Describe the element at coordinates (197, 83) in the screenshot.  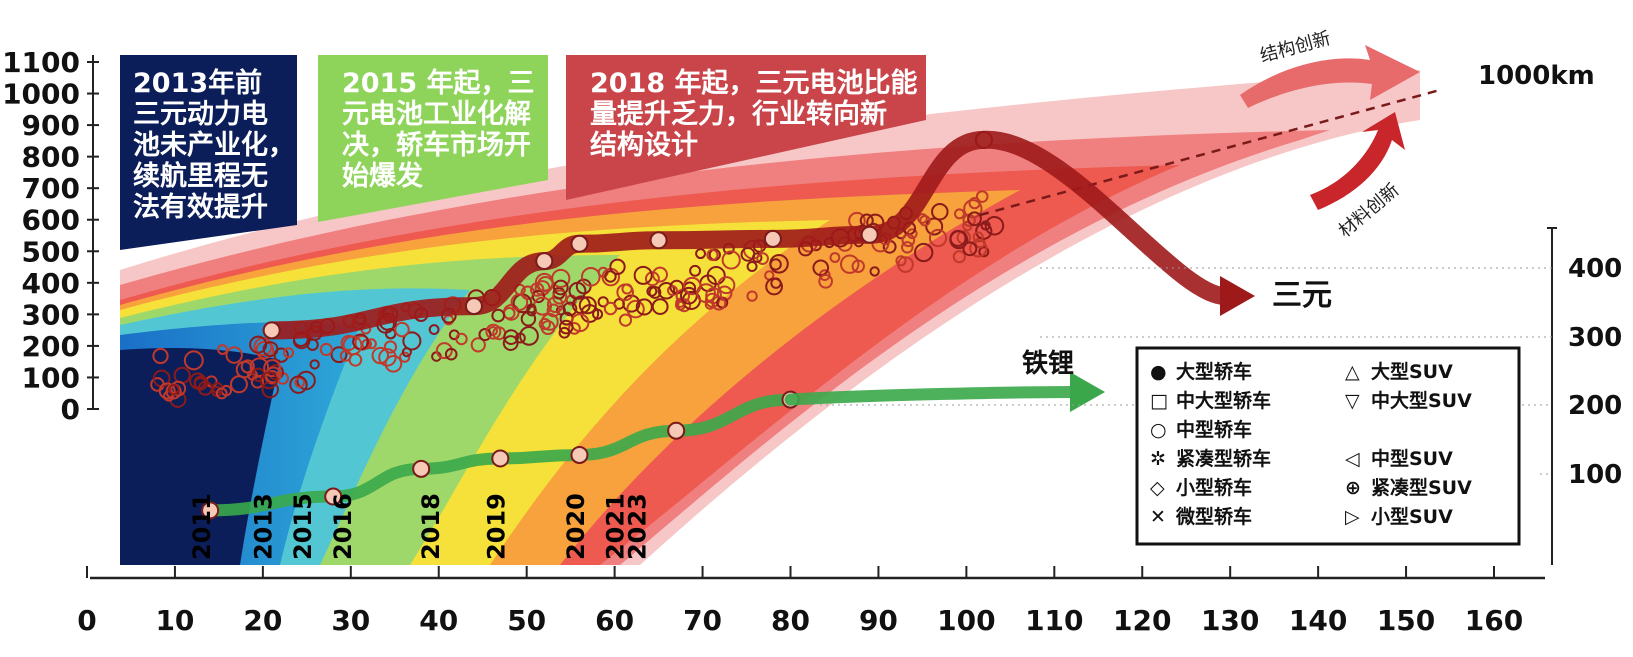
I see `box-text-line: 2013年前` at that location.